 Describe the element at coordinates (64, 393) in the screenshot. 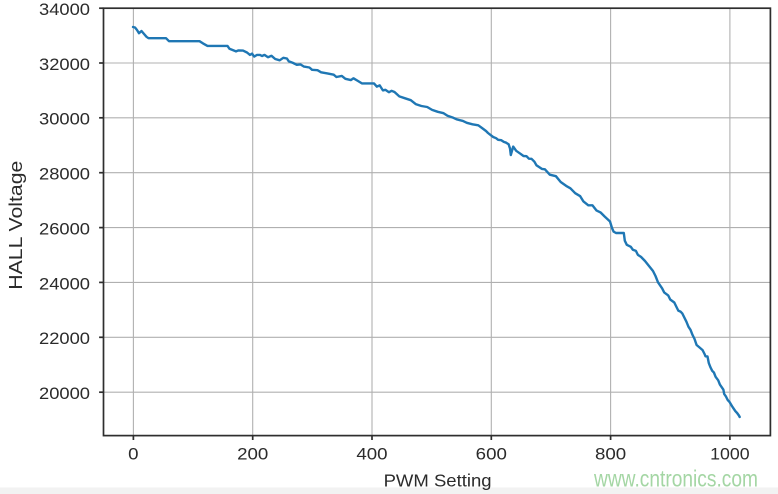

I see `svg-text: 20000` at that location.